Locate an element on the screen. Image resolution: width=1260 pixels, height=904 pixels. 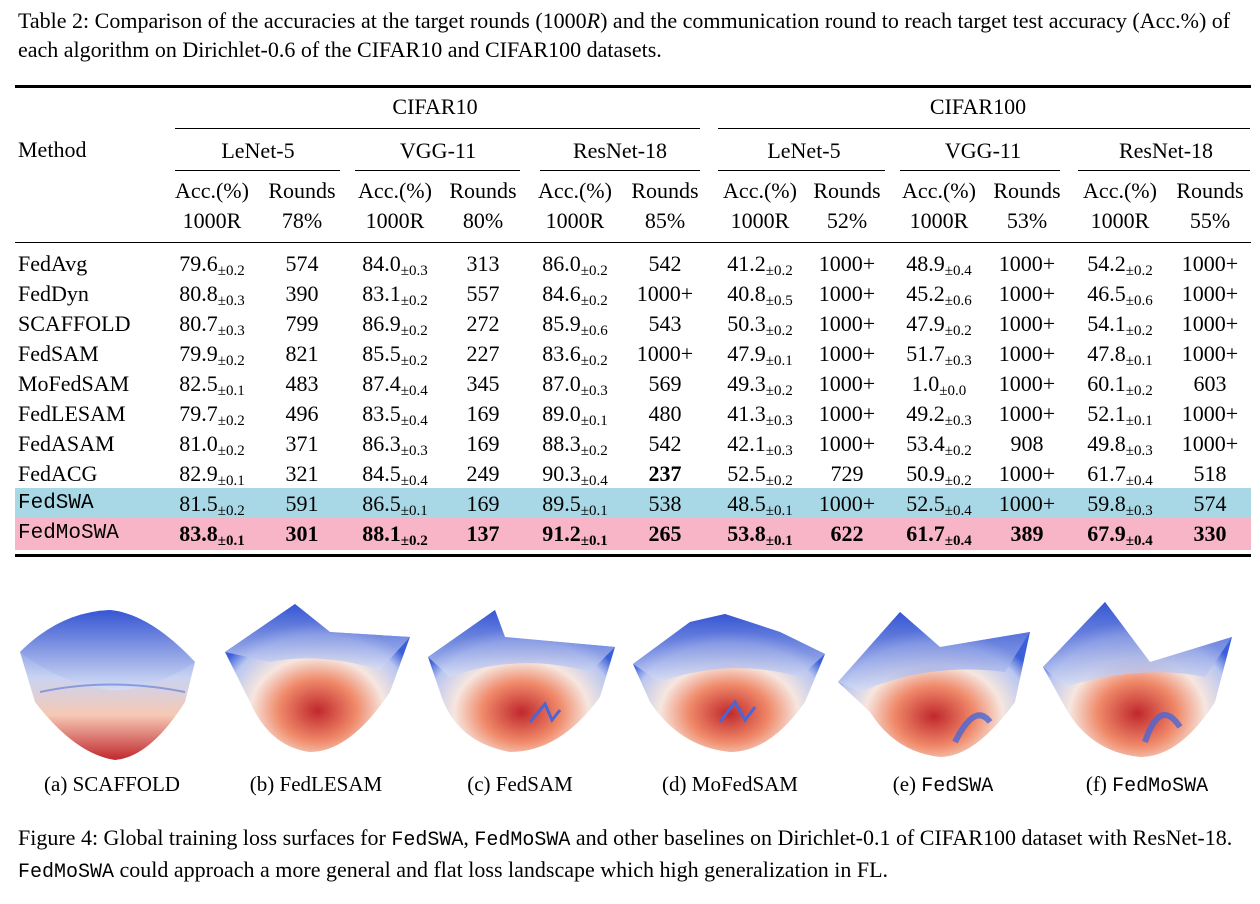
cell-value: 49.8 is located at coordinates (1106, 443).